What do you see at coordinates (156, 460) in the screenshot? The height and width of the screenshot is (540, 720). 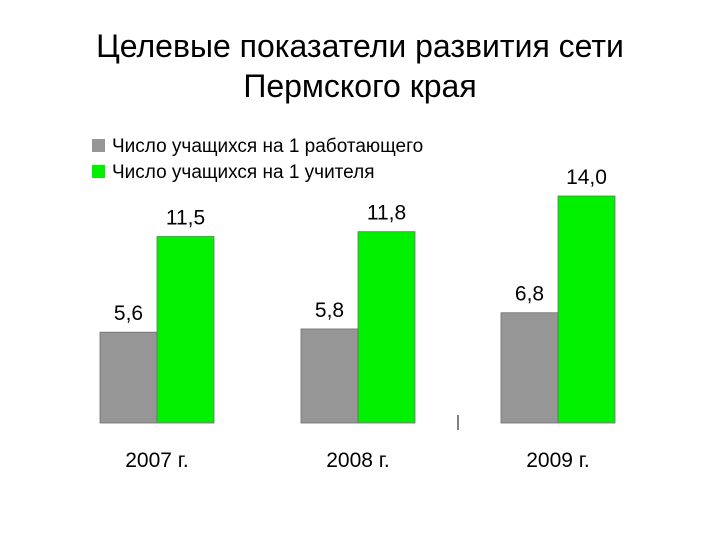 I see `category-label-1: 2007 г.` at bounding box center [156, 460].